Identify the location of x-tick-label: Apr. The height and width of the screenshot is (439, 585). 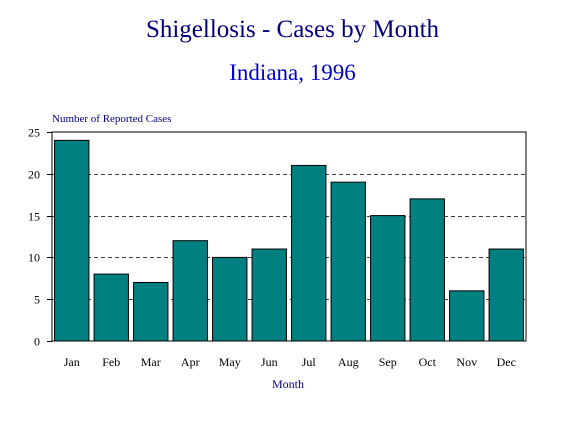
(190, 362).